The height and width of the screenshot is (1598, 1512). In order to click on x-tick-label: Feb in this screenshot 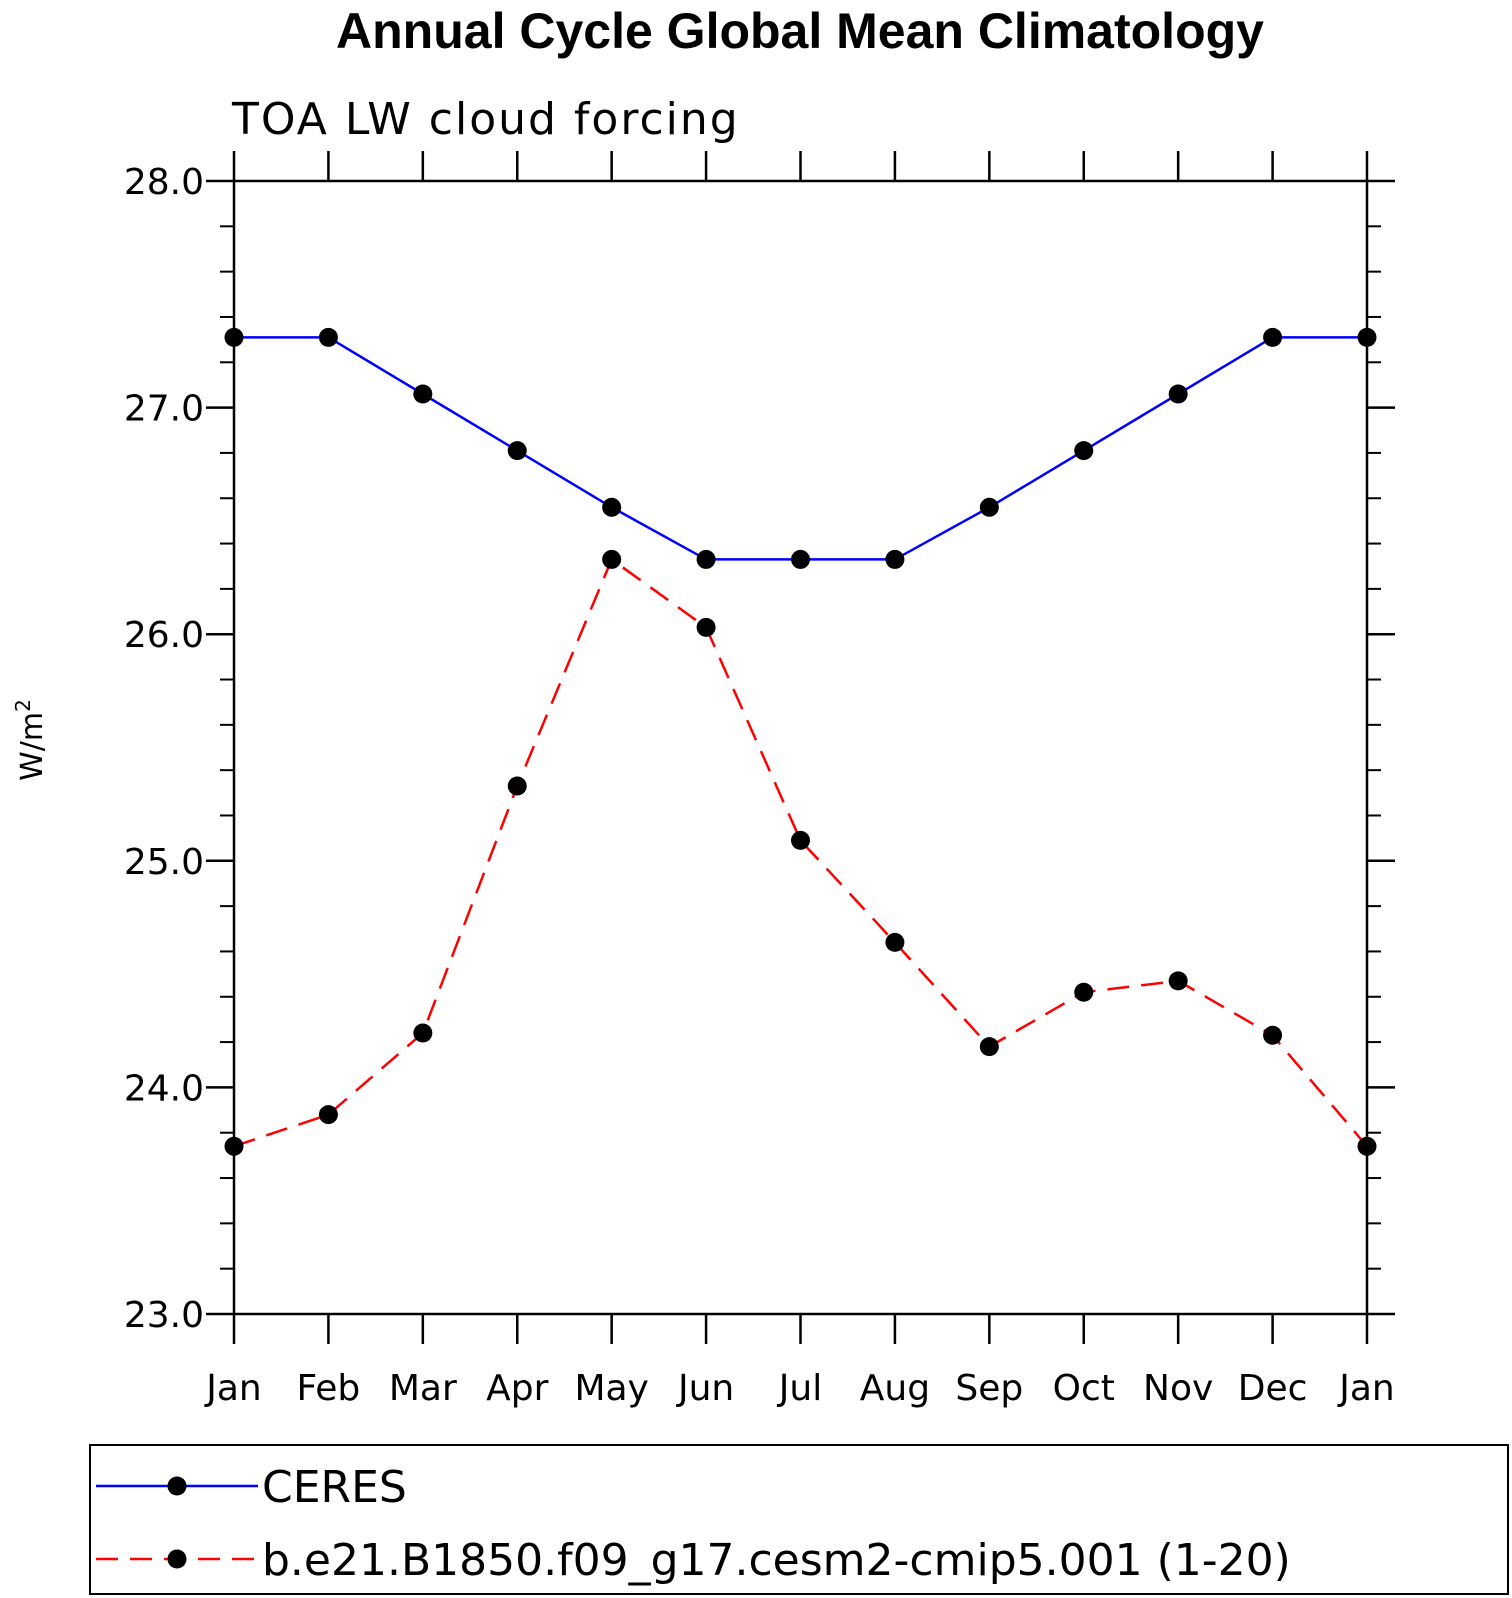, I will do `click(329, 1388)`.